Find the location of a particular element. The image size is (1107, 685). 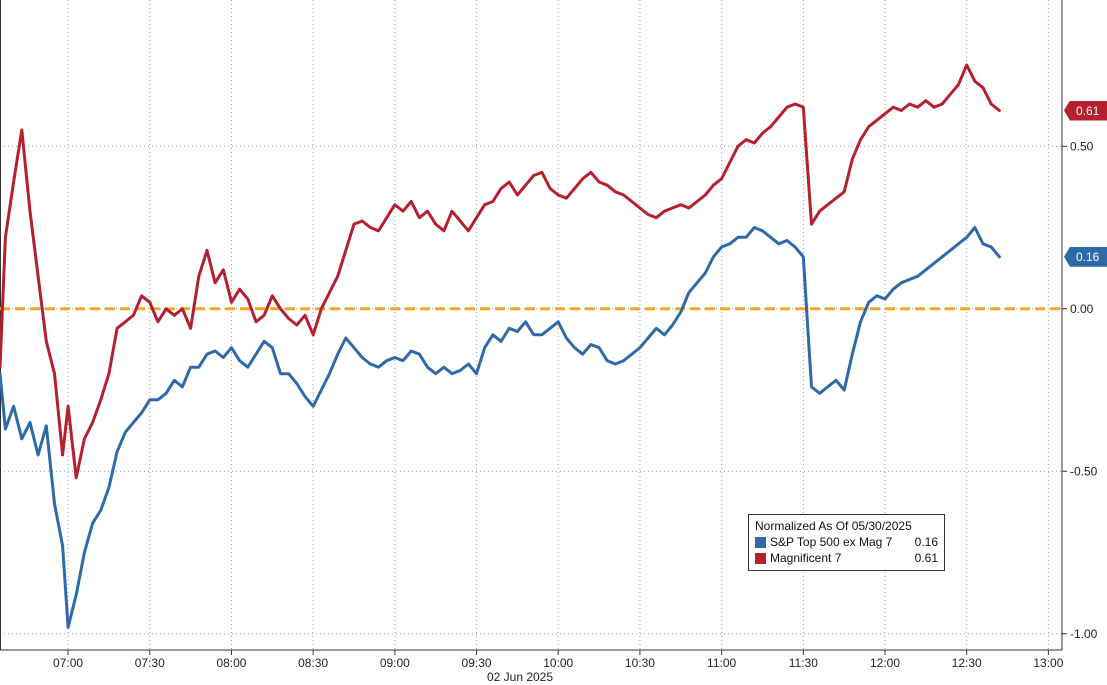

y-tick-label: -1.00 is located at coordinates (1084, 634).